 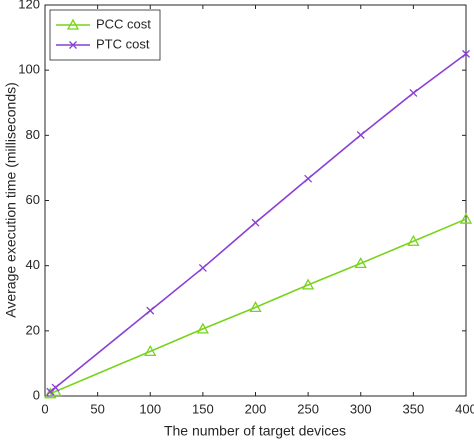 I want to click on y-tick-label: 80, so click(x=33, y=134).